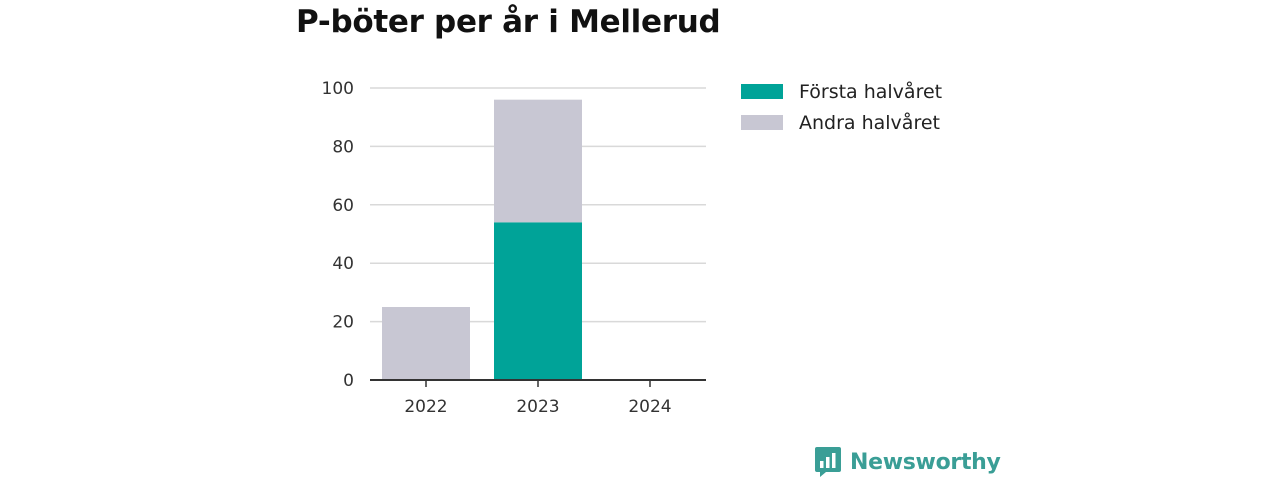  I want to click on y-tick-label-40: 40, so click(343, 264).